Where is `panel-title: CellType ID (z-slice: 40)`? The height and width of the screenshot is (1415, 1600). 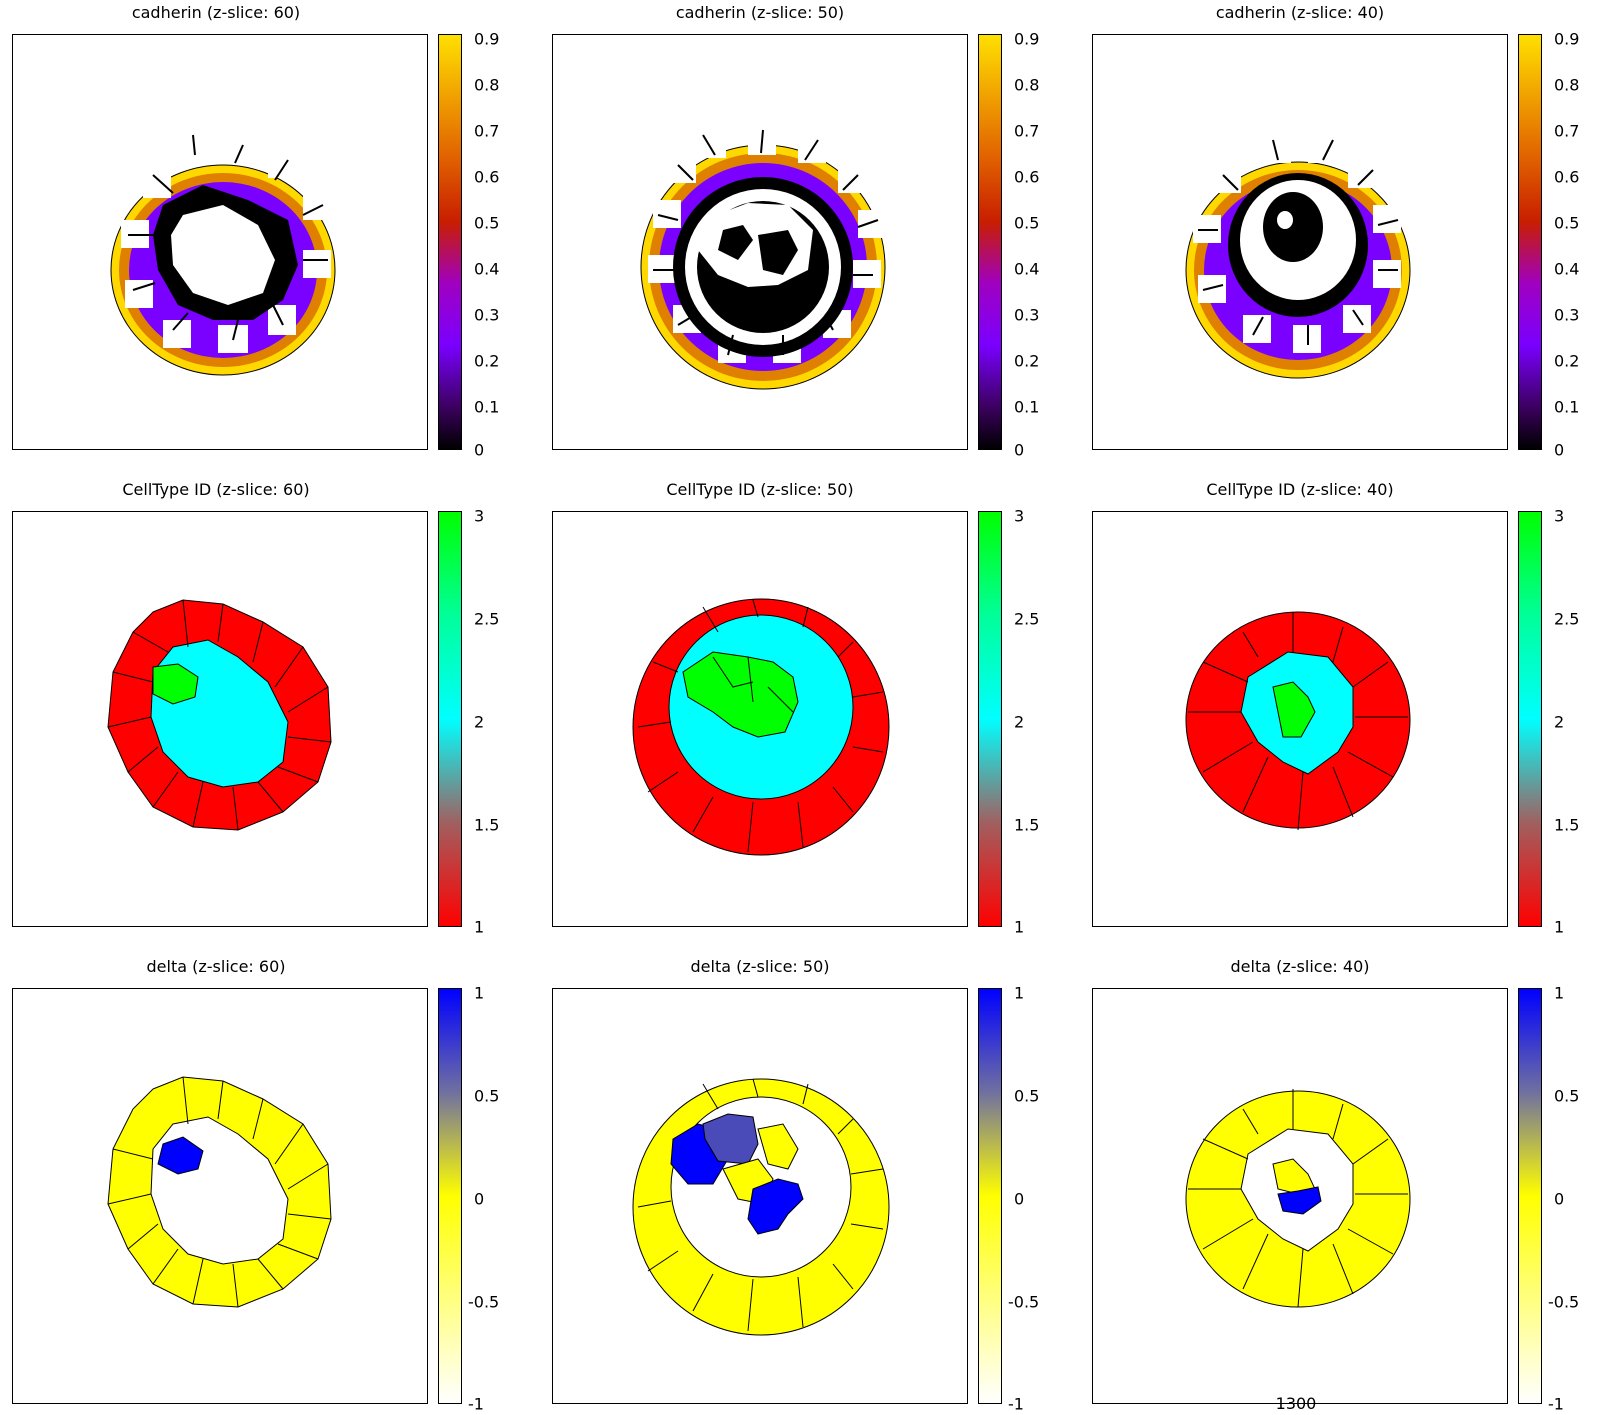
panel-title: CellType ID (z-slice: 40) is located at coordinates (1300, 489).